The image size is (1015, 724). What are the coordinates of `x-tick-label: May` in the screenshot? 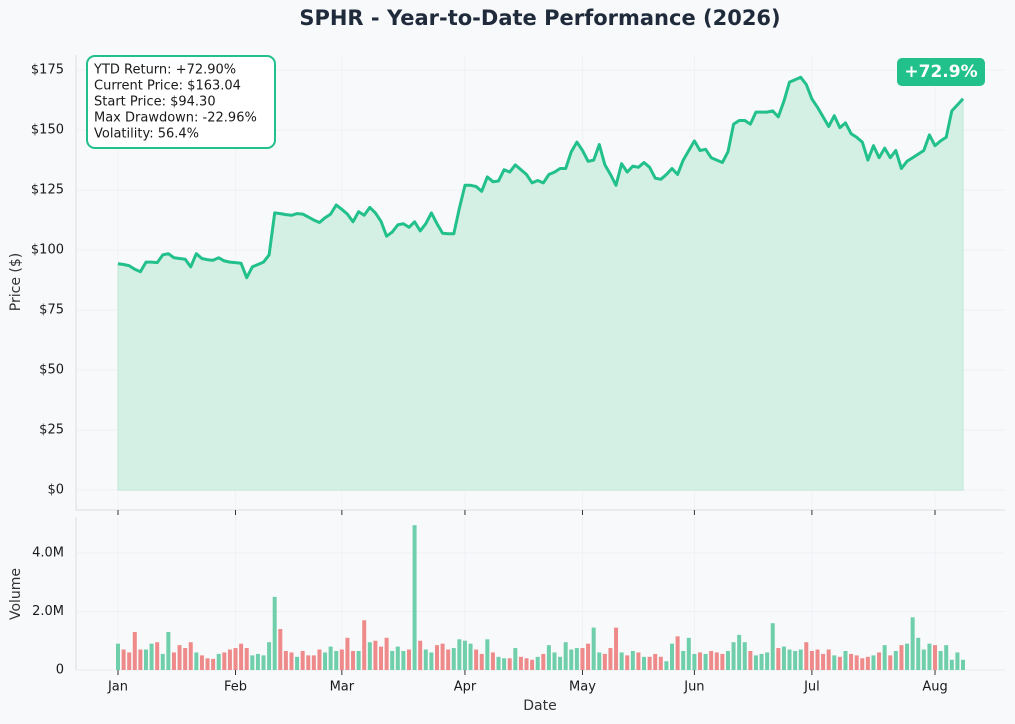 It's located at (582, 687).